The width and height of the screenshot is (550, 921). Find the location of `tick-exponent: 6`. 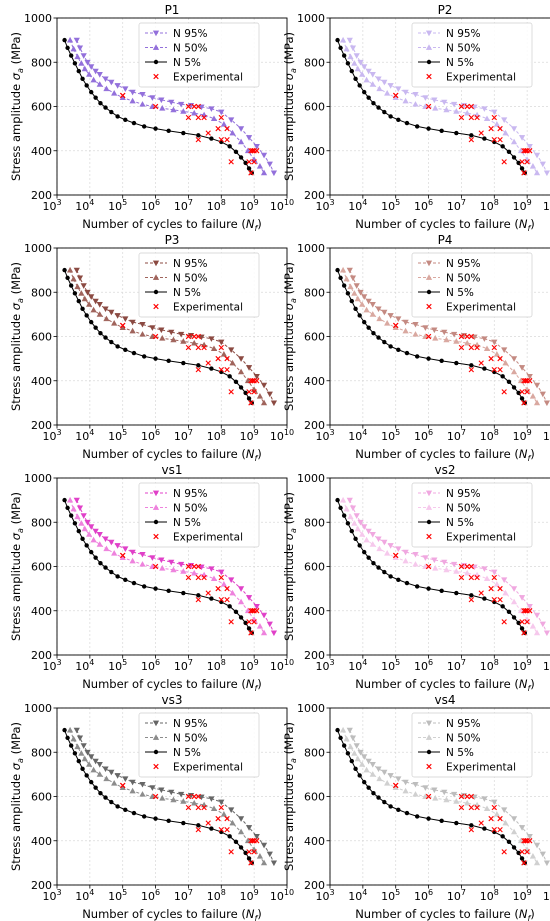

tick-exponent: 6 is located at coordinates (430, 892).